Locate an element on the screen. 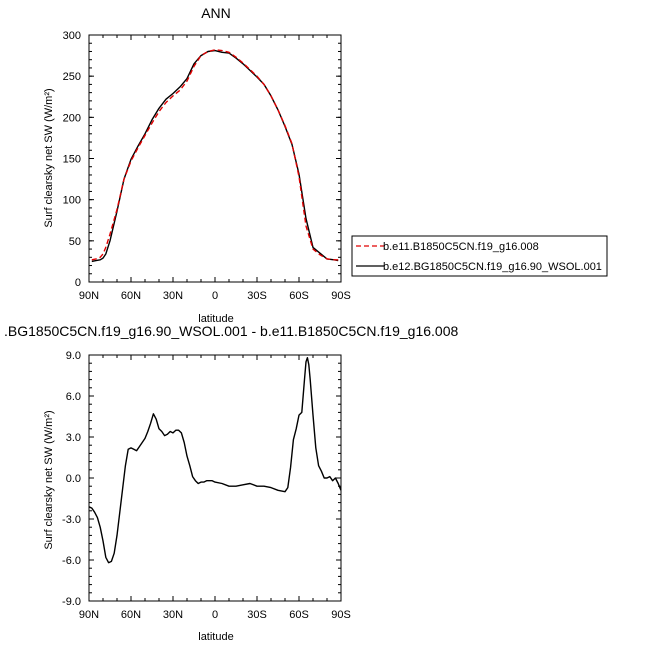 The image size is (648, 649). top-y-tick-label: 250 is located at coordinates (72, 77).